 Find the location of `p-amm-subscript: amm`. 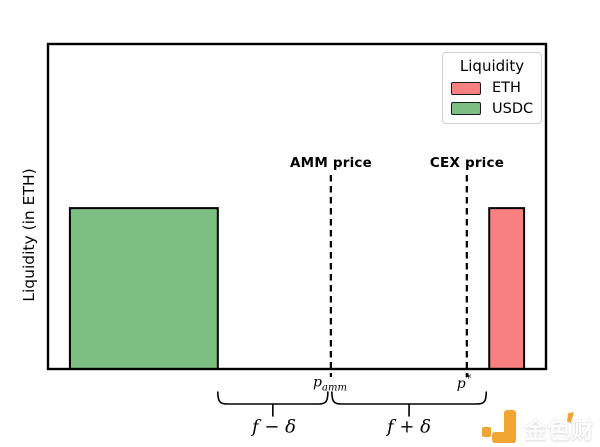

p-amm-subscript: amm is located at coordinates (334, 388).